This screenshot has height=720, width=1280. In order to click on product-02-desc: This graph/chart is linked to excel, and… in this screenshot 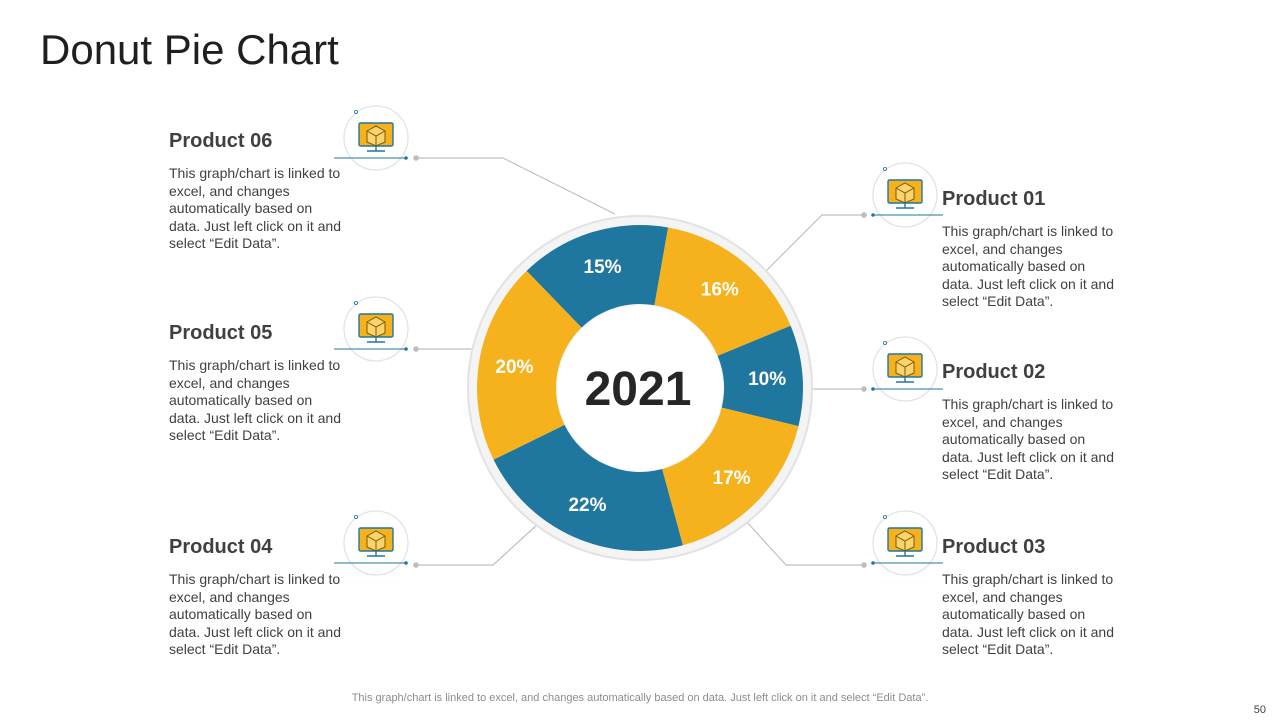, I will do `click(1028, 439)`.